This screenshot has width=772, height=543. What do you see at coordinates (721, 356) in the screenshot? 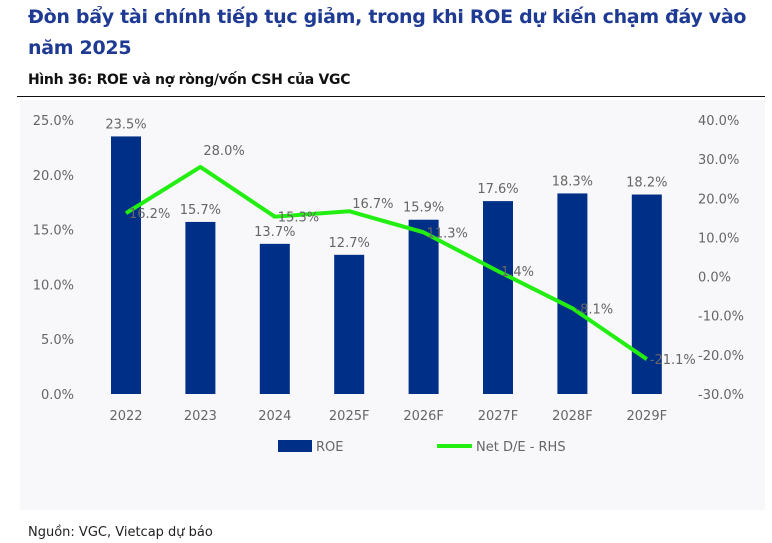
I see `right-axis-tick: -20.0%` at bounding box center [721, 356].